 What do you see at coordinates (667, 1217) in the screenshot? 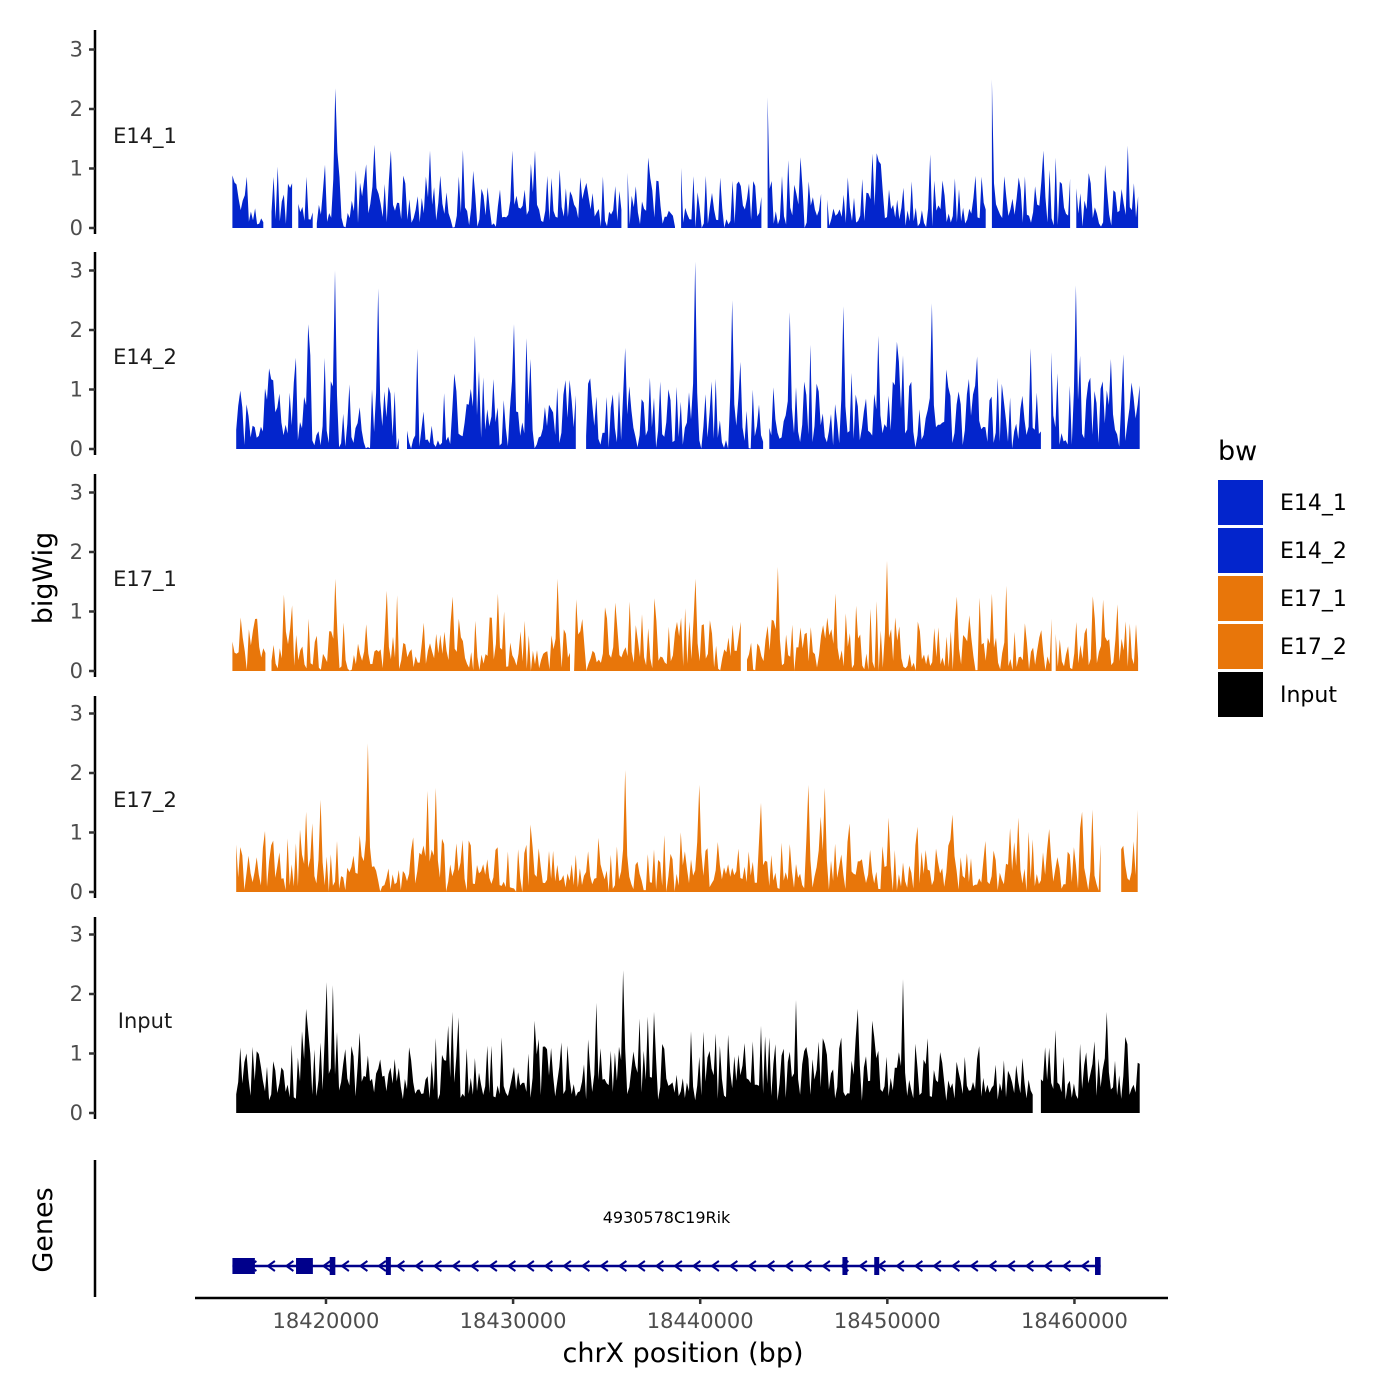
I see `gene-name-label: 4930578C19Rik` at bounding box center [667, 1217].